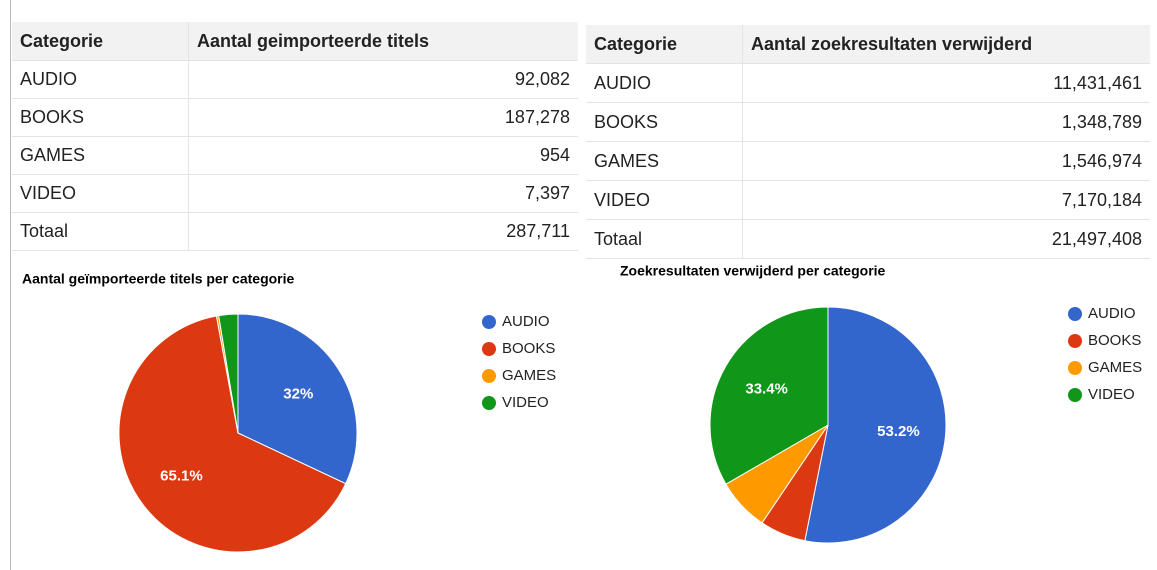 The width and height of the screenshot is (1157, 570). I want to click on table-row: Totaal 287,711, so click(295, 231).